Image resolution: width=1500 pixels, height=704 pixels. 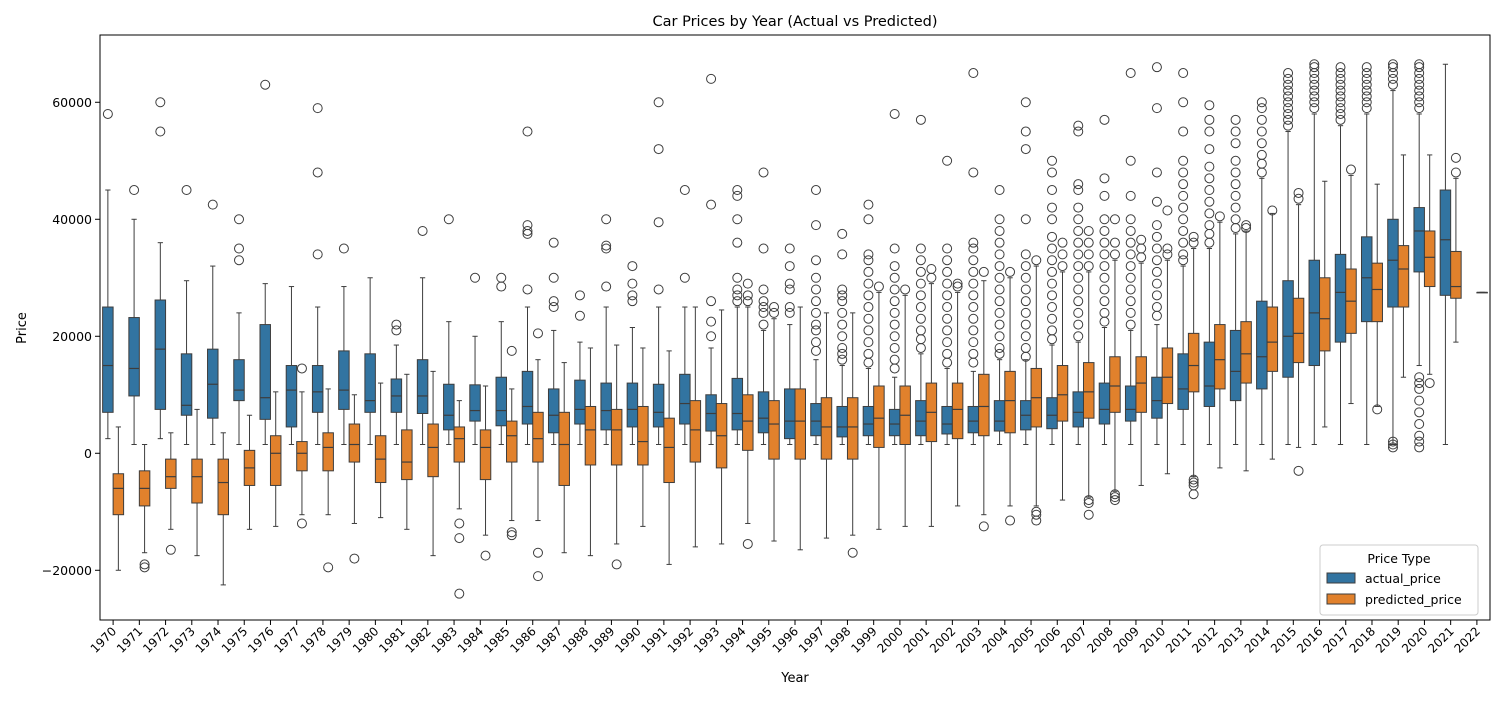 What do you see at coordinates (88, 453) in the screenshot?
I see `y-tick-label: 0` at bounding box center [88, 453].